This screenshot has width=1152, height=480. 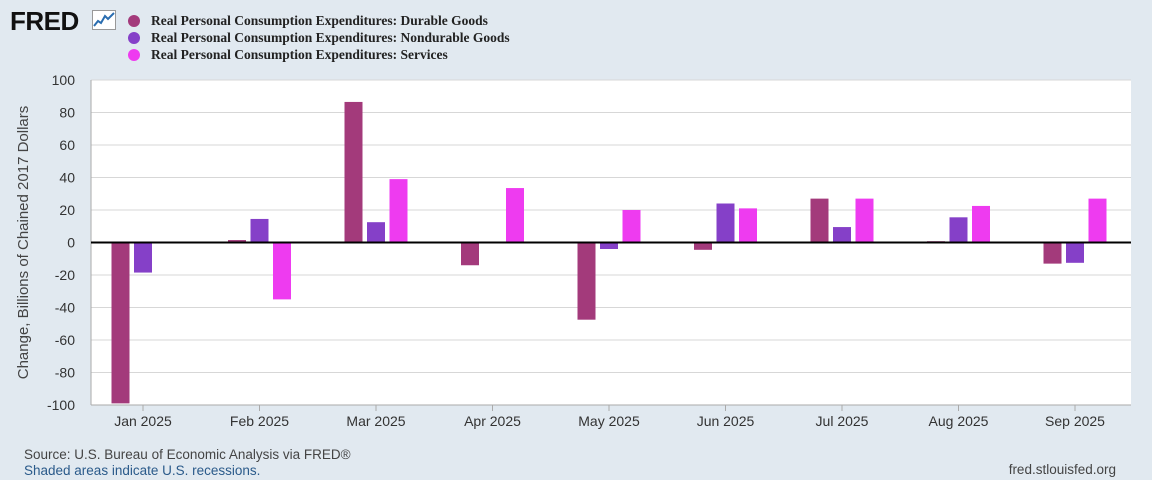 What do you see at coordinates (44, 21) in the screenshot?
I see `fred-logo: FRED` at bounding box center [44, 21].